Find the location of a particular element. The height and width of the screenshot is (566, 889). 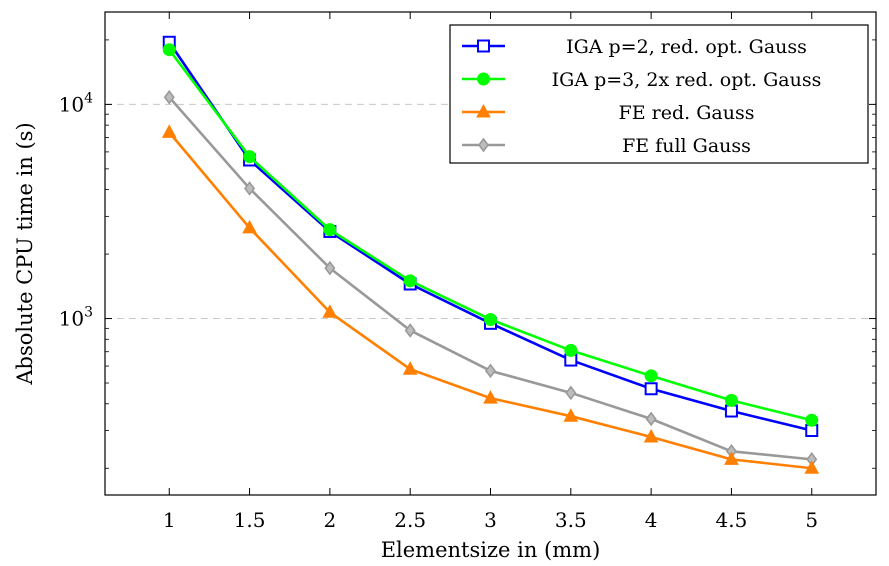

x-tick-label: 3.5 is located at coordinates (571, 520).